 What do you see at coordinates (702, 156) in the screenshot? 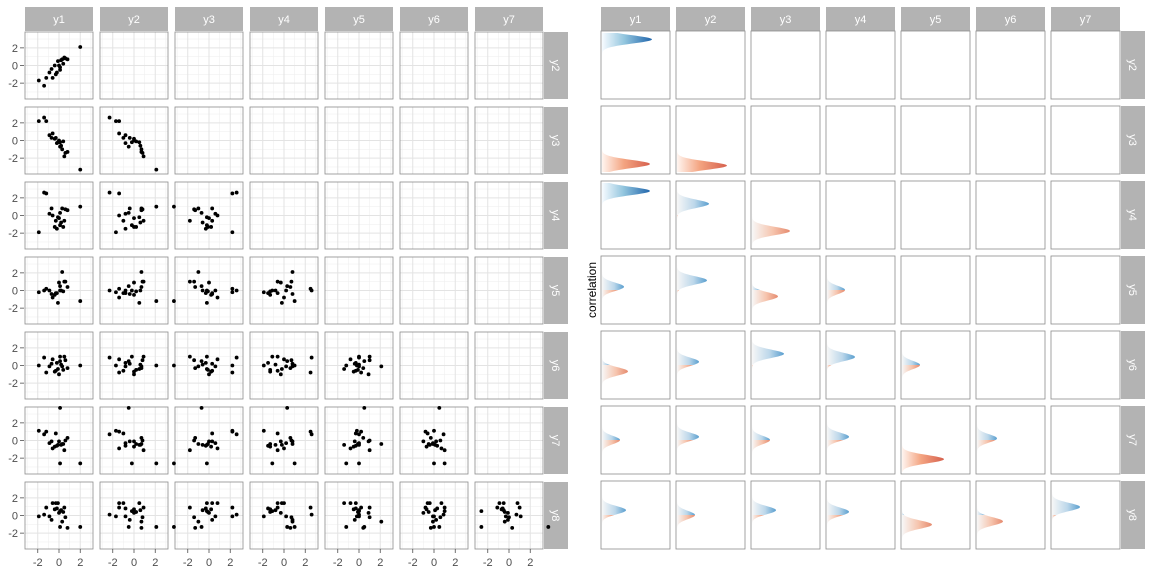
I see `correlation-density-y2-y3` at bounding box center [702, 156].